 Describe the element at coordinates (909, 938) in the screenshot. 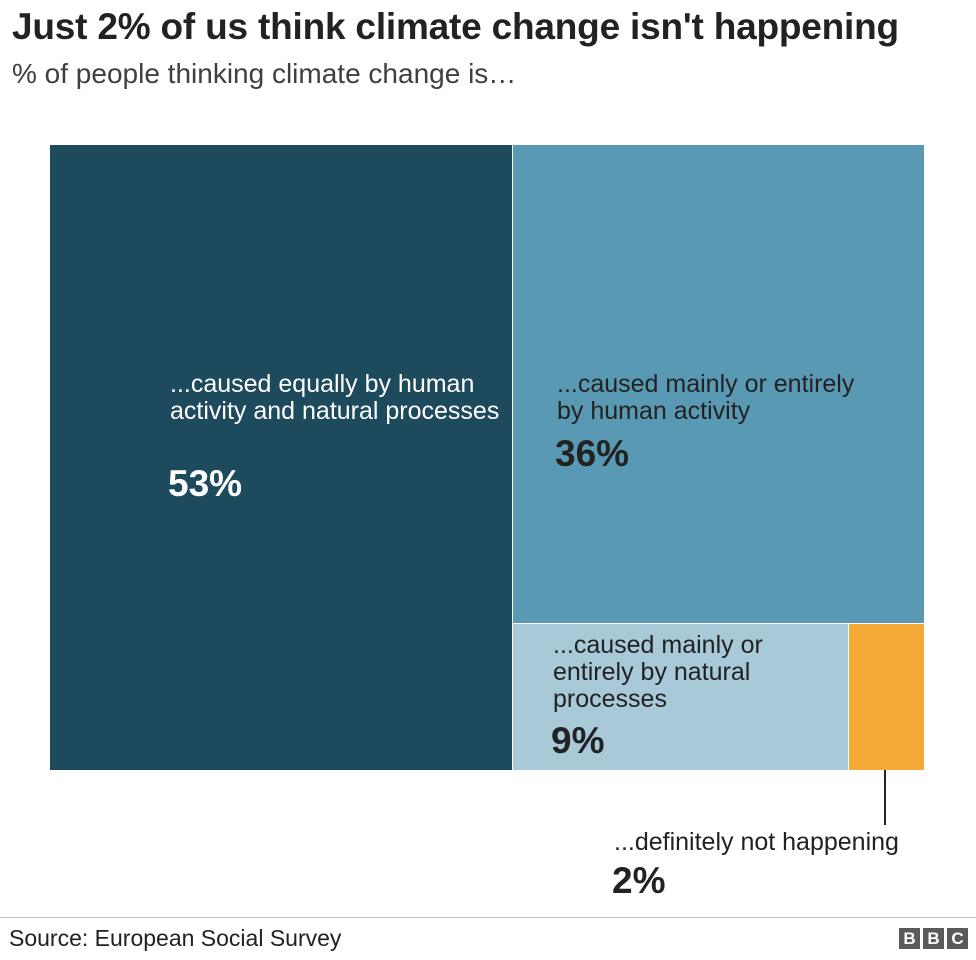

I see `bbc-logo-letter-1: B` at that location.